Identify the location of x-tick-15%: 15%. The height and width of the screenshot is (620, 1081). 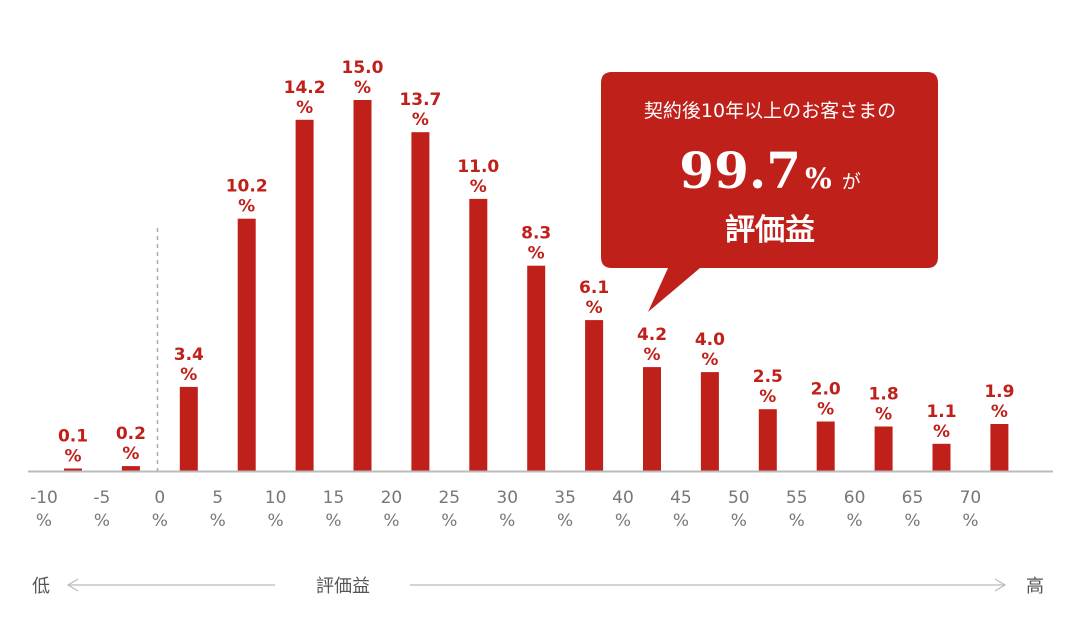
(334, 509).